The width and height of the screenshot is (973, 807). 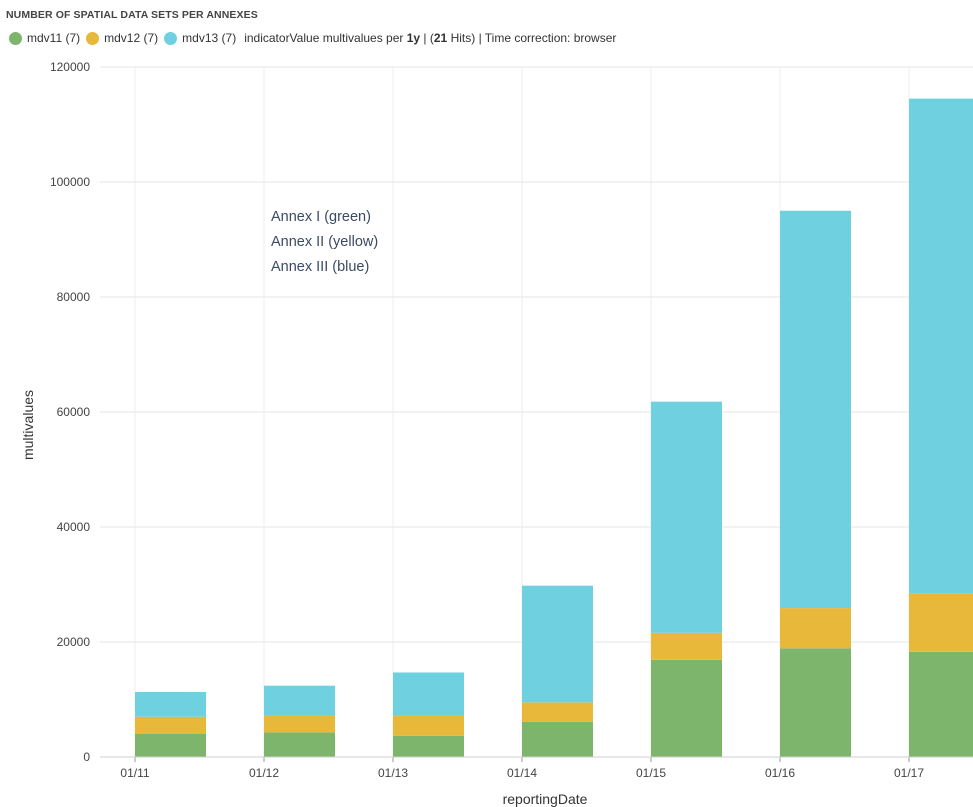 What do you see at coordinates (325, 38) in the screenshot?
I see `info-prefix: indicatorValue multivalues per` at bounding box center [325, 38].